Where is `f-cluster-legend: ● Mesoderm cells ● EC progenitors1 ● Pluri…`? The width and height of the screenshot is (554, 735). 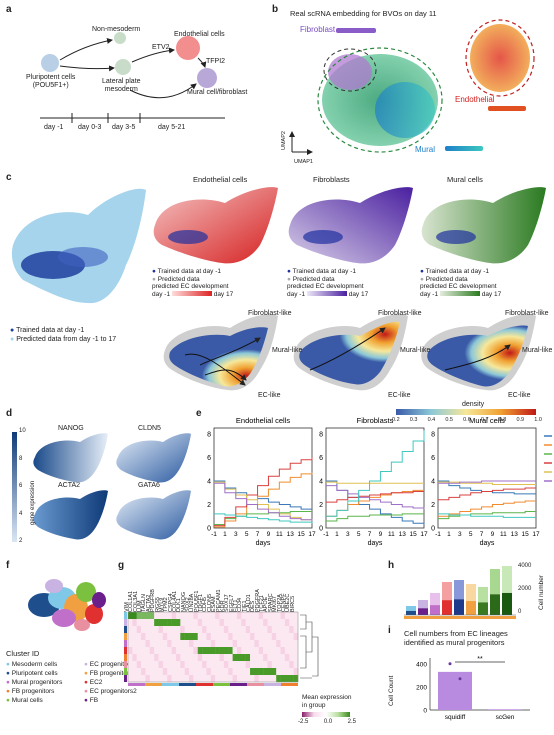
f-cluster-legend: ● Mesoderm cells ● EC progenitors1 ● Pluri… is located at coordinates (86, 682).